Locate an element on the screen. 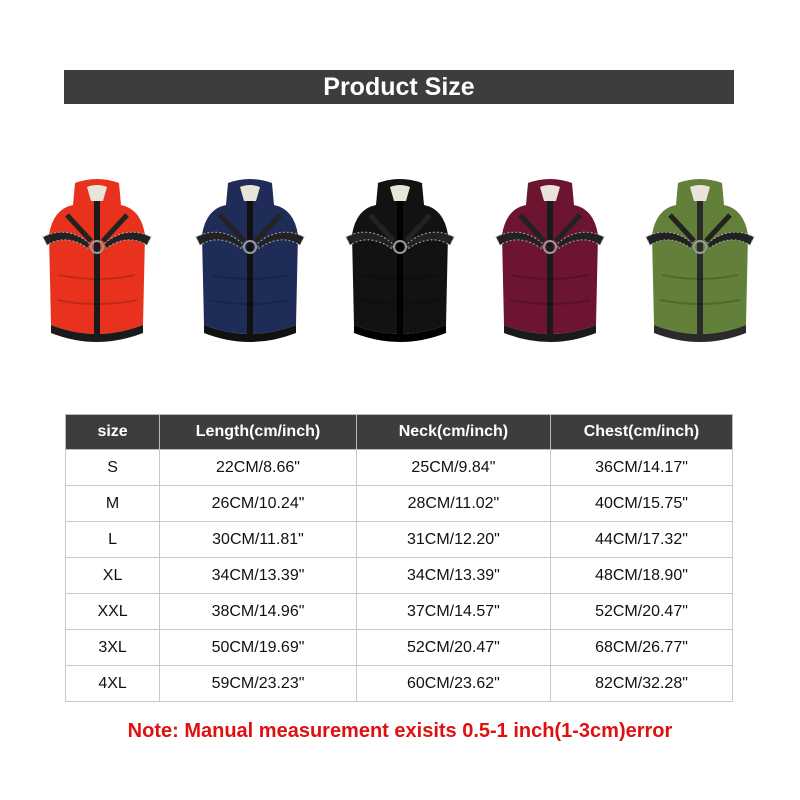 This screenshot has height=800, width=800. table-cell: 28CM/11.02" is located at coordinates (453, 503).